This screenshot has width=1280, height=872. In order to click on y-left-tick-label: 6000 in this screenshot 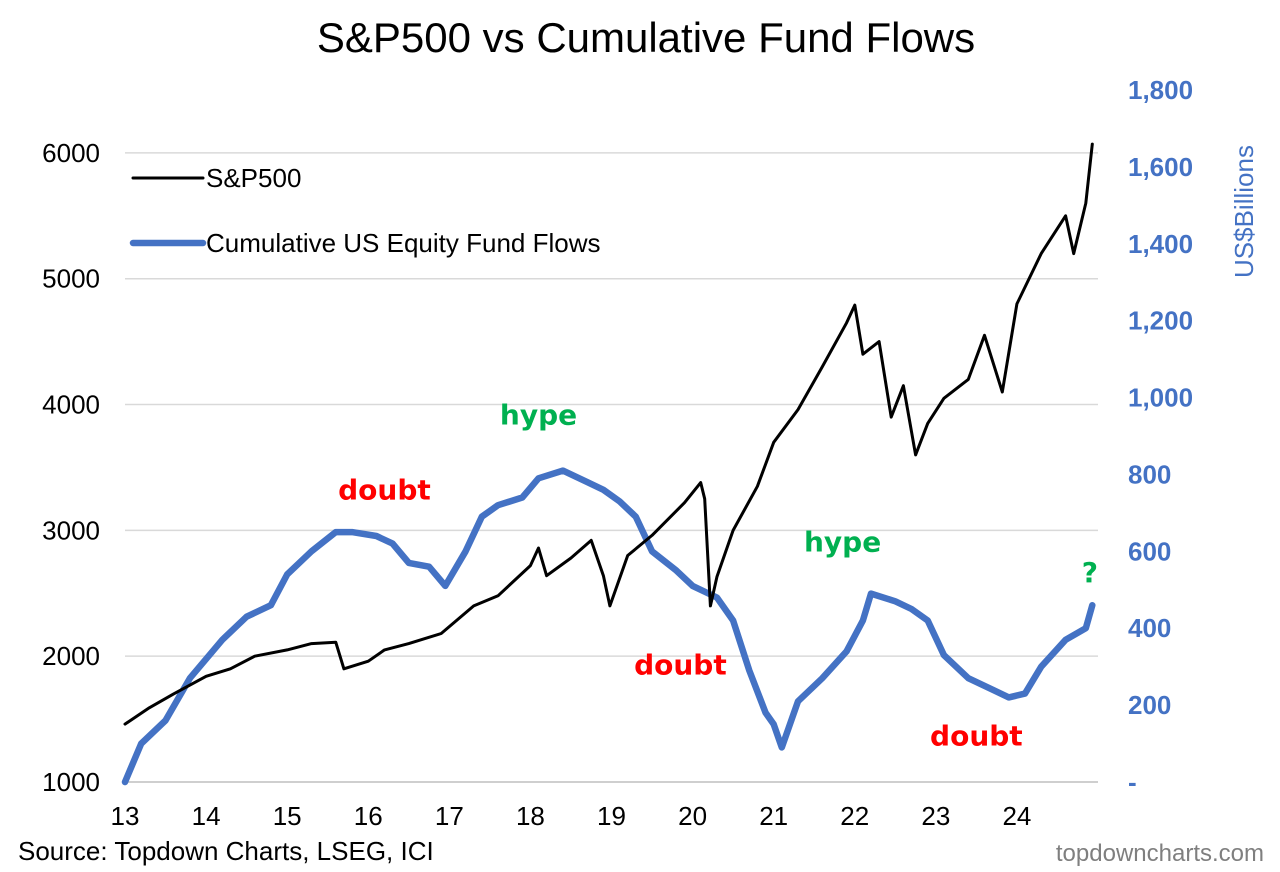, I will do `click(71, 153)`.